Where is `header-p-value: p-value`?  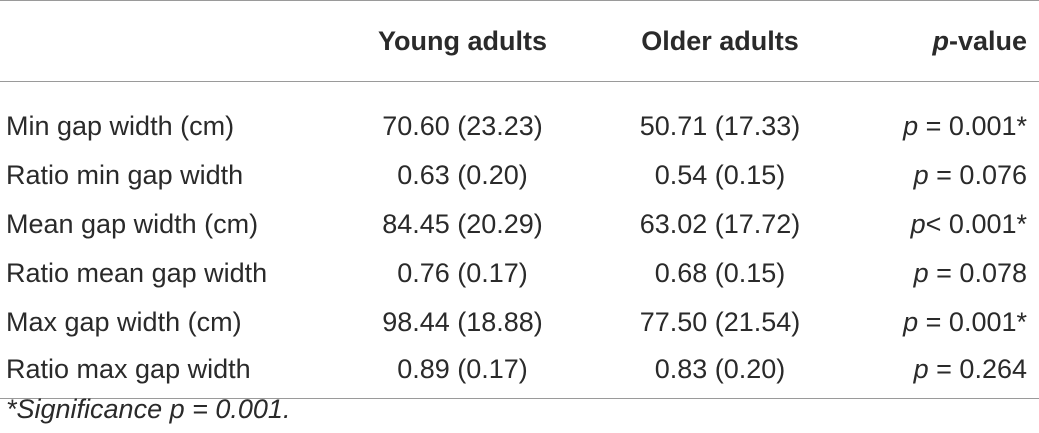
header-p-value: p-value is located at coordinates (947, 41).